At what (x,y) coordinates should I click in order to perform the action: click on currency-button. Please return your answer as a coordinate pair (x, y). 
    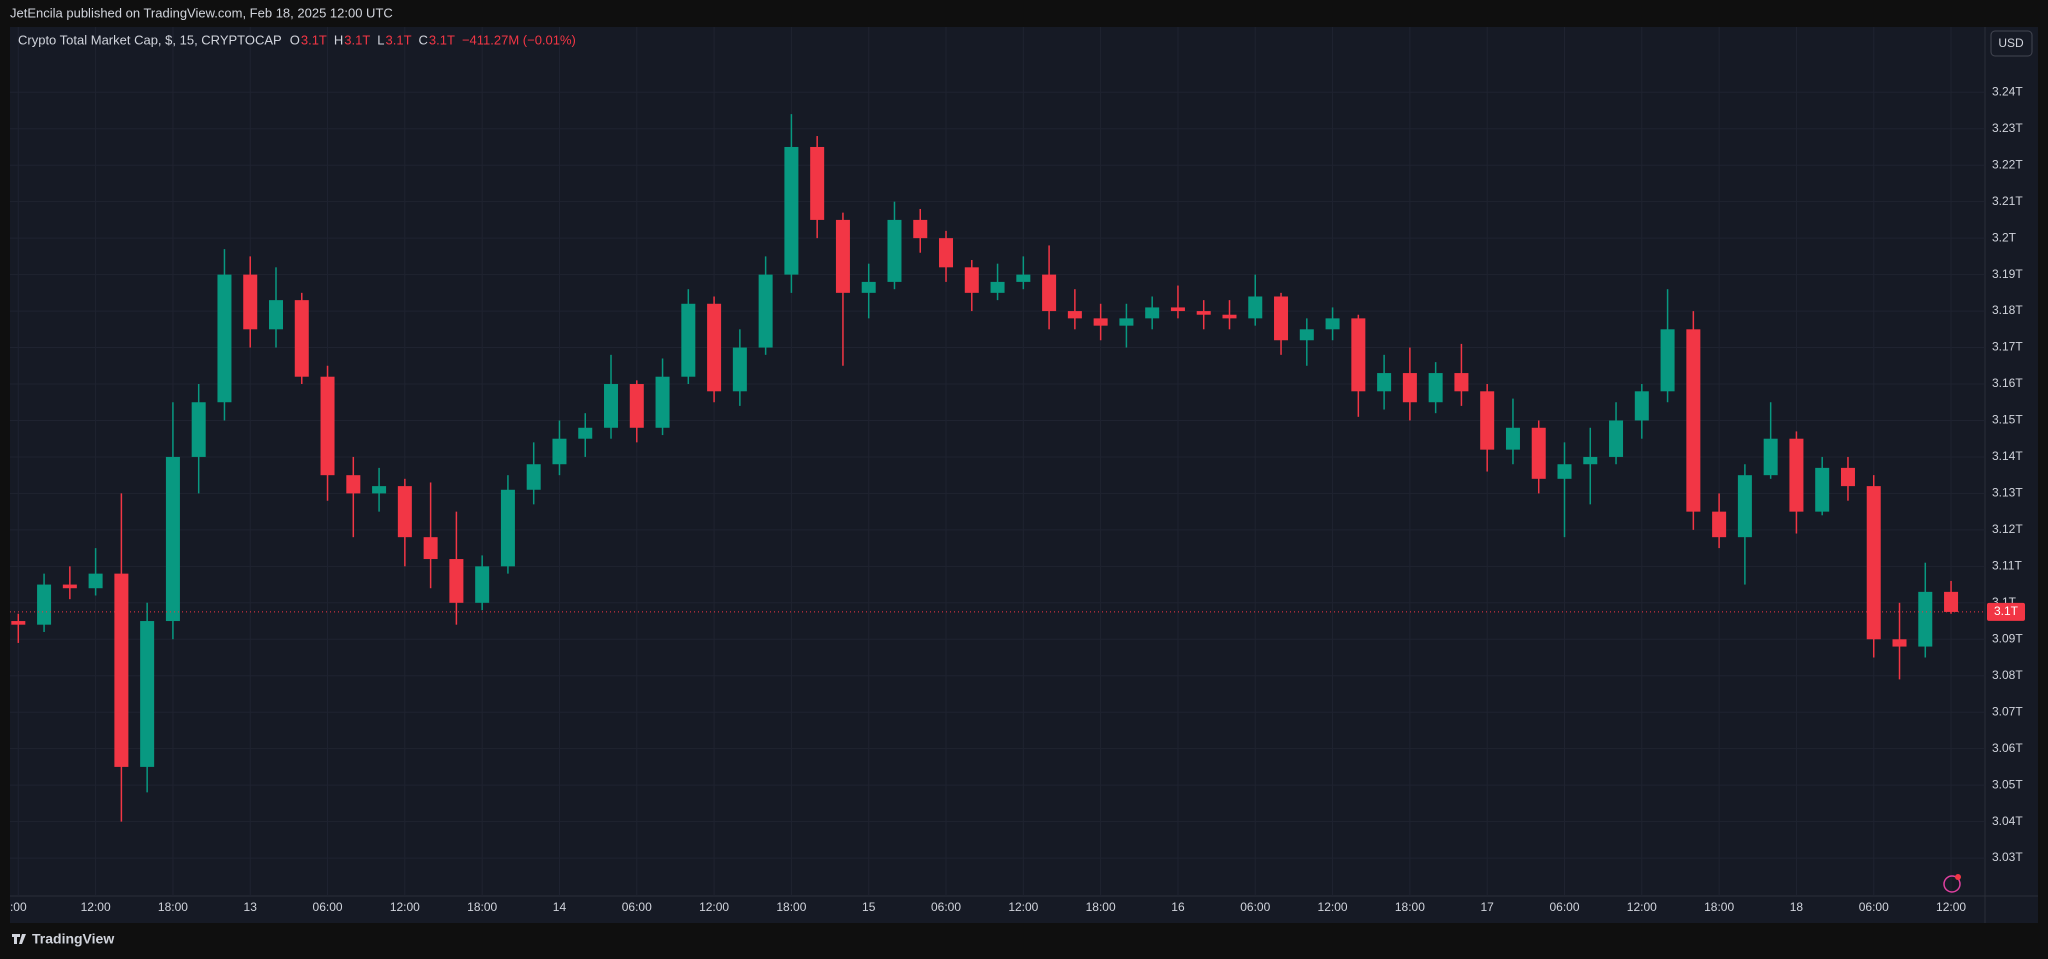
    Looking at the image, I should click on (2011, 43).